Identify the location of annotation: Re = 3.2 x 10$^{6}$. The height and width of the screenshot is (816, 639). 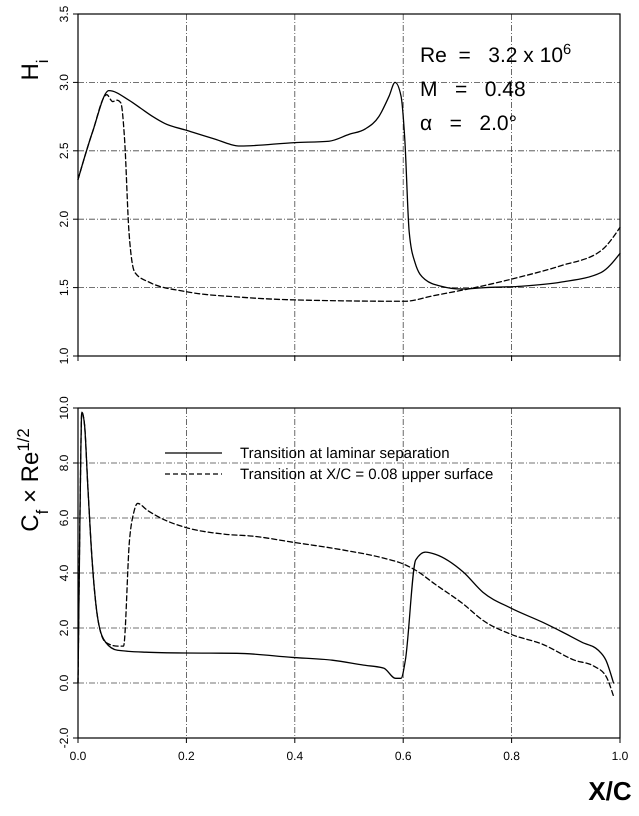
(496, 54).